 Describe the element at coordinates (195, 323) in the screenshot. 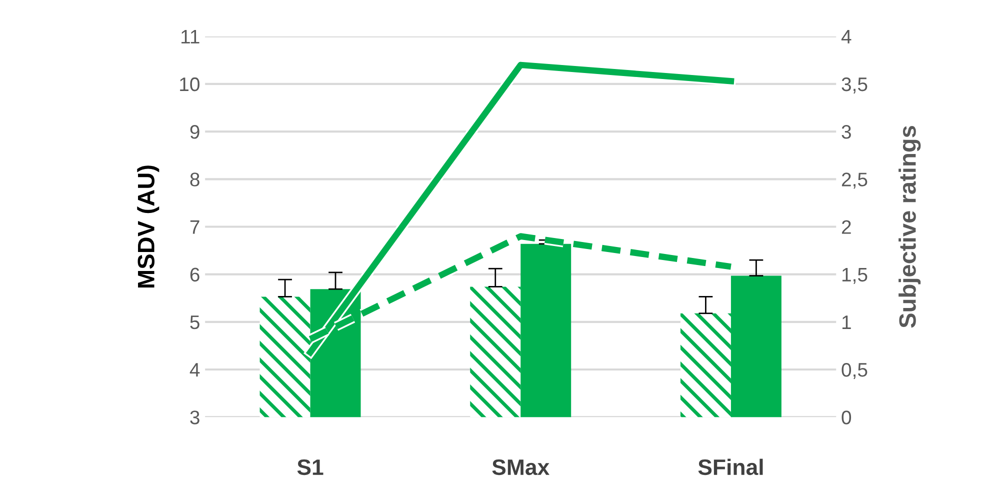

I see `y-tick-label: 5` at that location.